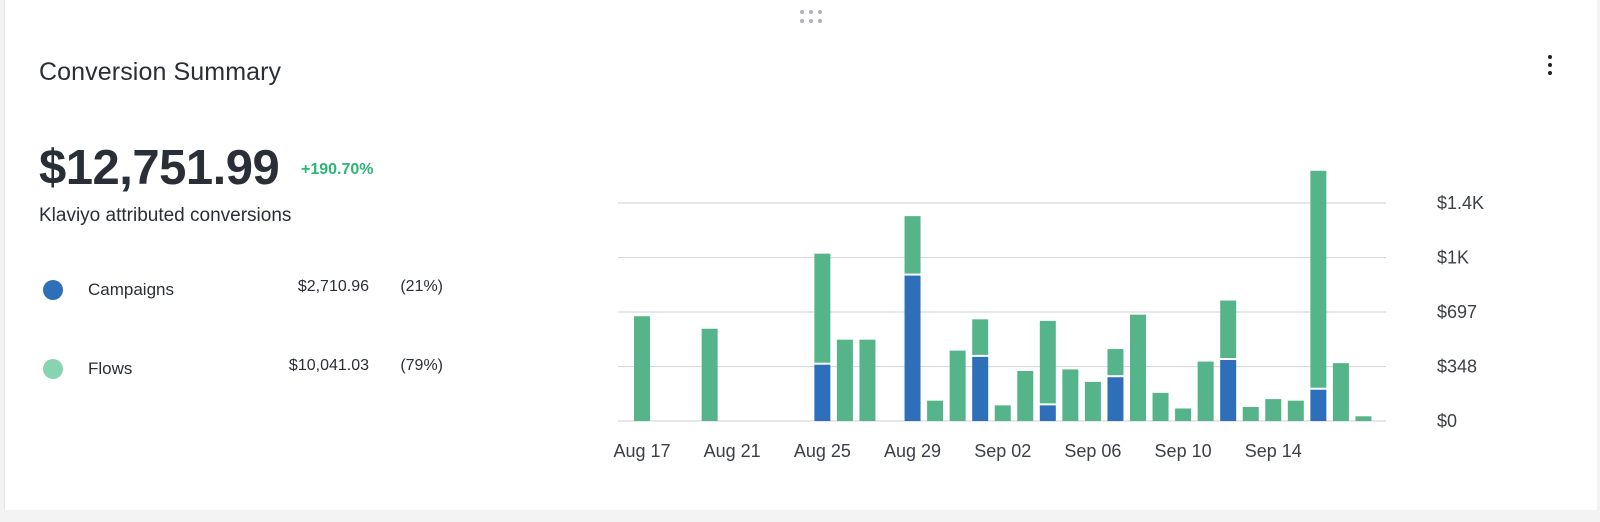 The width and height of the screenshot is (1600, 522). What do you see at coordinates (1002, 451) in the screenshot?
I see `x-tick-label: Sep 02` at bounding box center [1002, 451].